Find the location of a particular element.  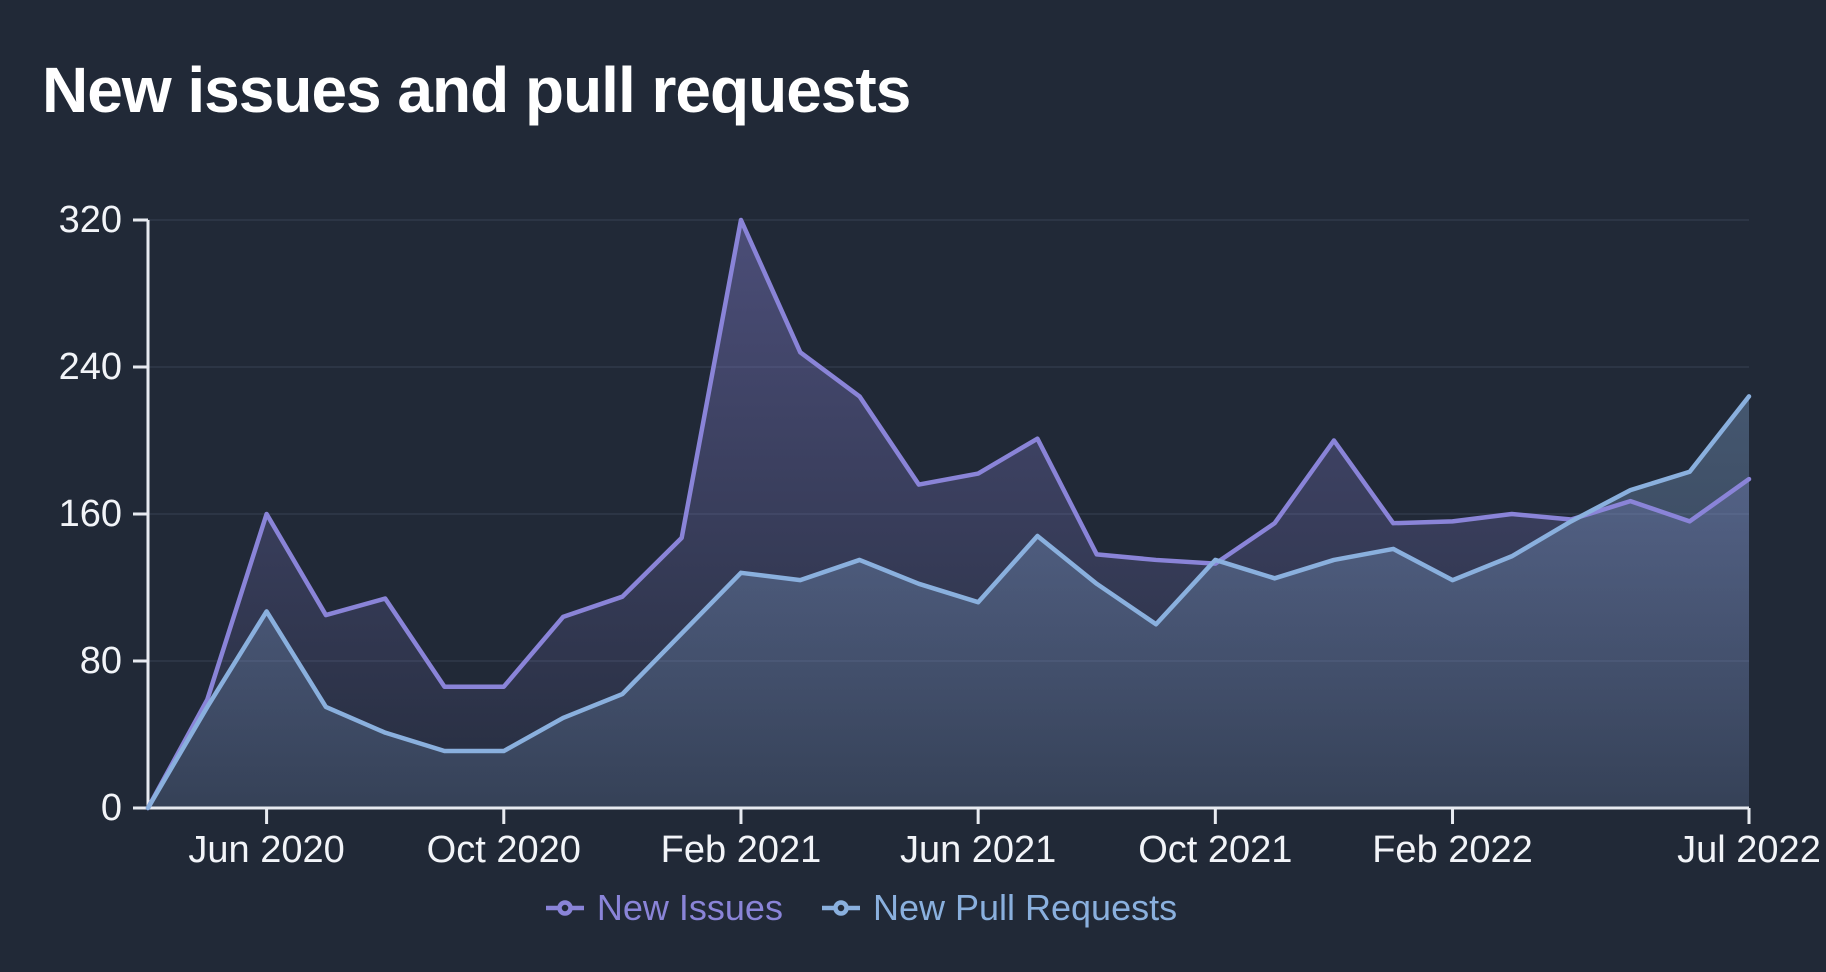

legend: New Issues New Pull Requests is located at coordinates (861, 908).